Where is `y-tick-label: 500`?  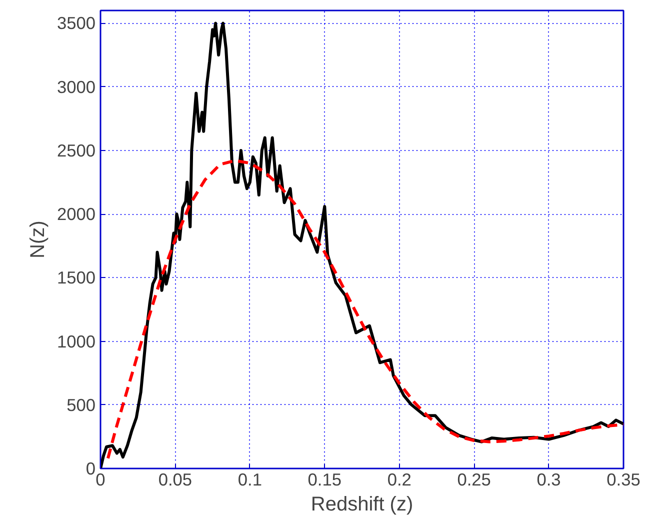 y-tick-label: 500 is located at coordinates (81, 404).